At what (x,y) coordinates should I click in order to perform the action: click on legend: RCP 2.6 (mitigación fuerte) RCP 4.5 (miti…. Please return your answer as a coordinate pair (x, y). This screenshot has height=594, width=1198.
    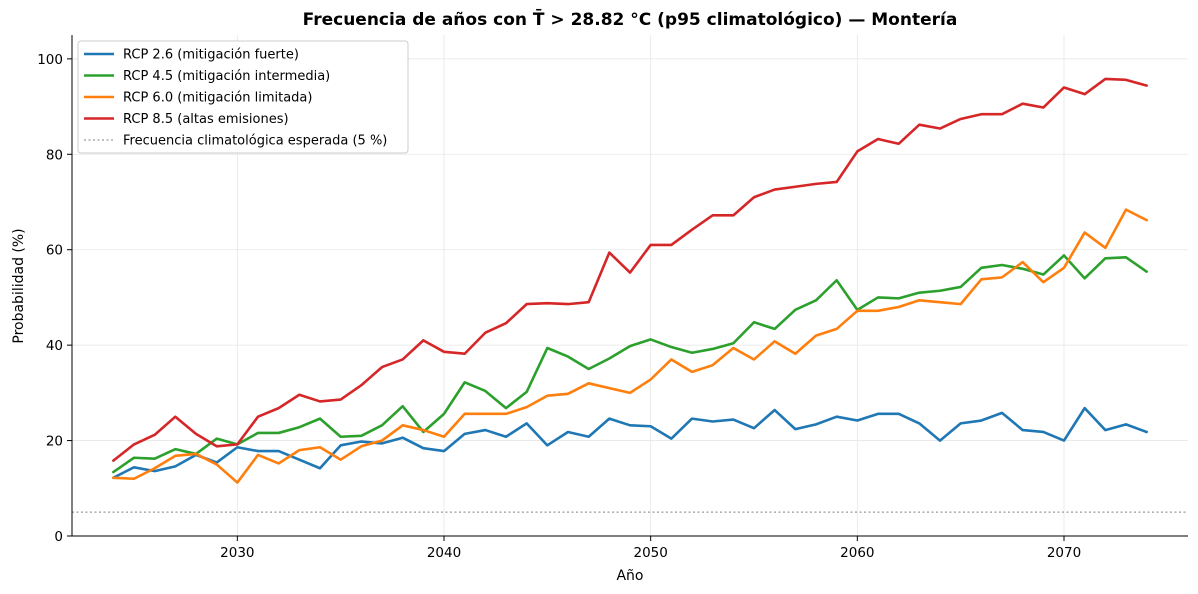
    Looking at the image, I should click on (243, 97).